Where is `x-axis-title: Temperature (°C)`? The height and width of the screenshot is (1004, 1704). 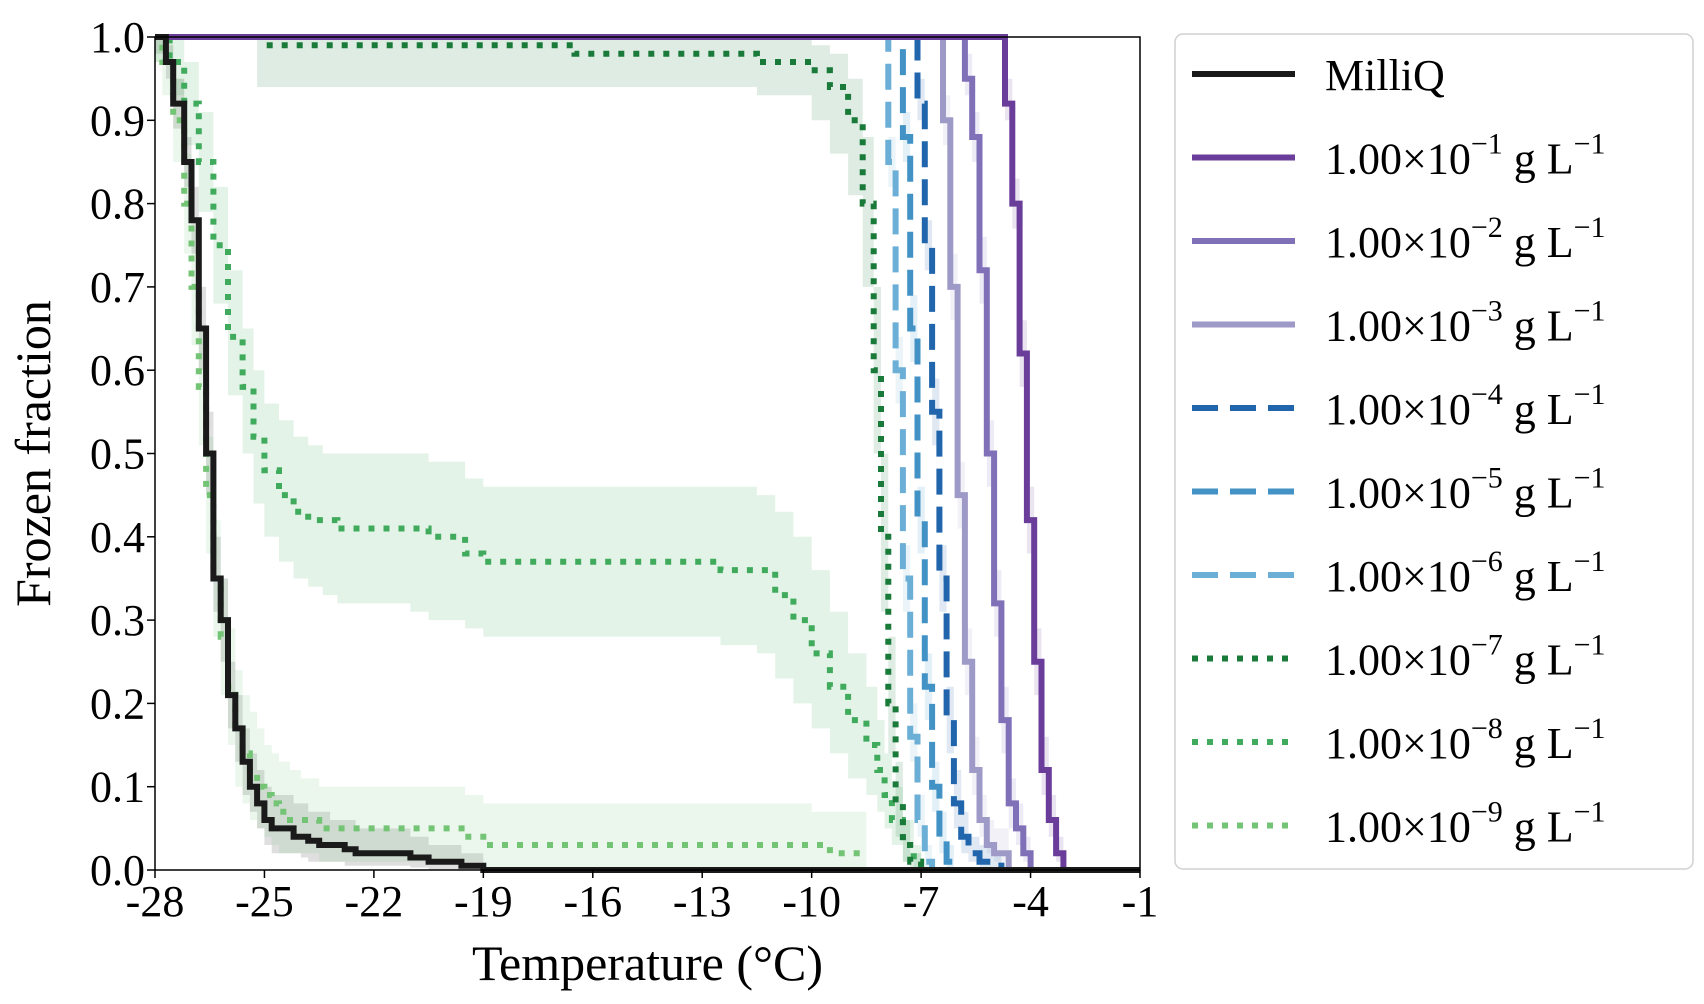 x-axis-title: Temperature (°C) is located at coordinates (647, 963).